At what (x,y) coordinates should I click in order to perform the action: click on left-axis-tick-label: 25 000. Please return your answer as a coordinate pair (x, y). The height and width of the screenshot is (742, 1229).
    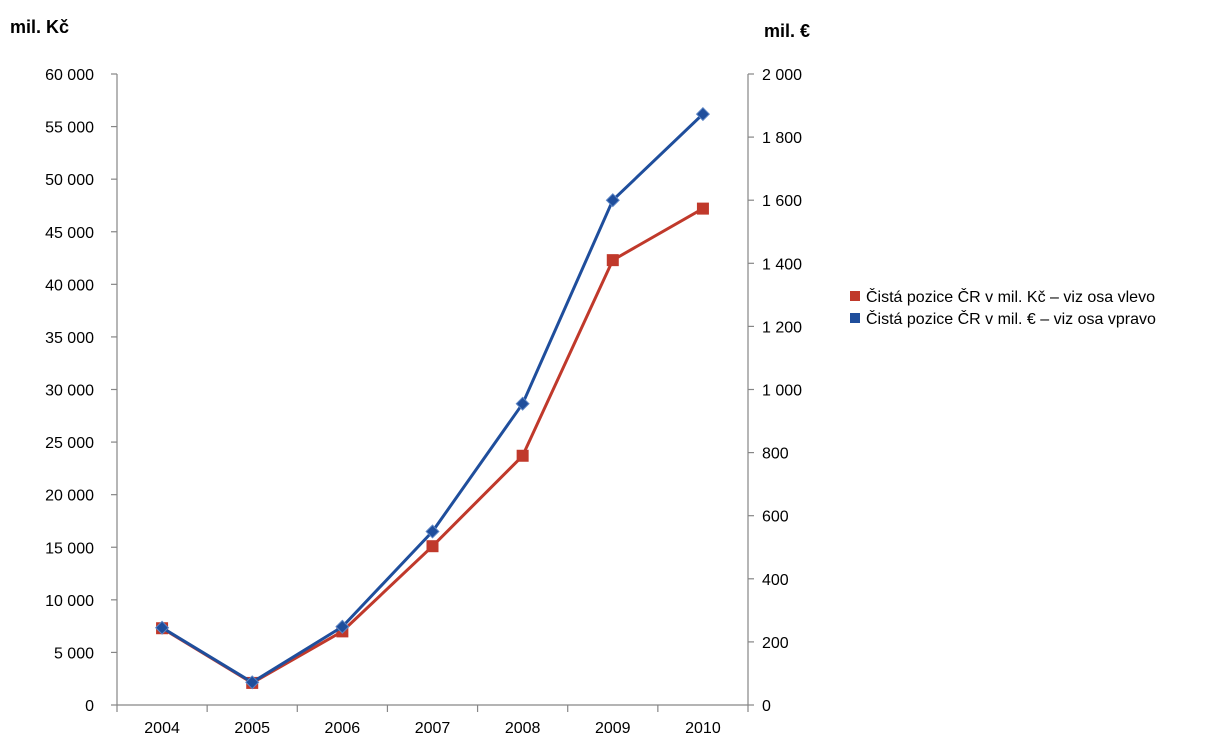
    Looking at the image, I should click on (69, 443).